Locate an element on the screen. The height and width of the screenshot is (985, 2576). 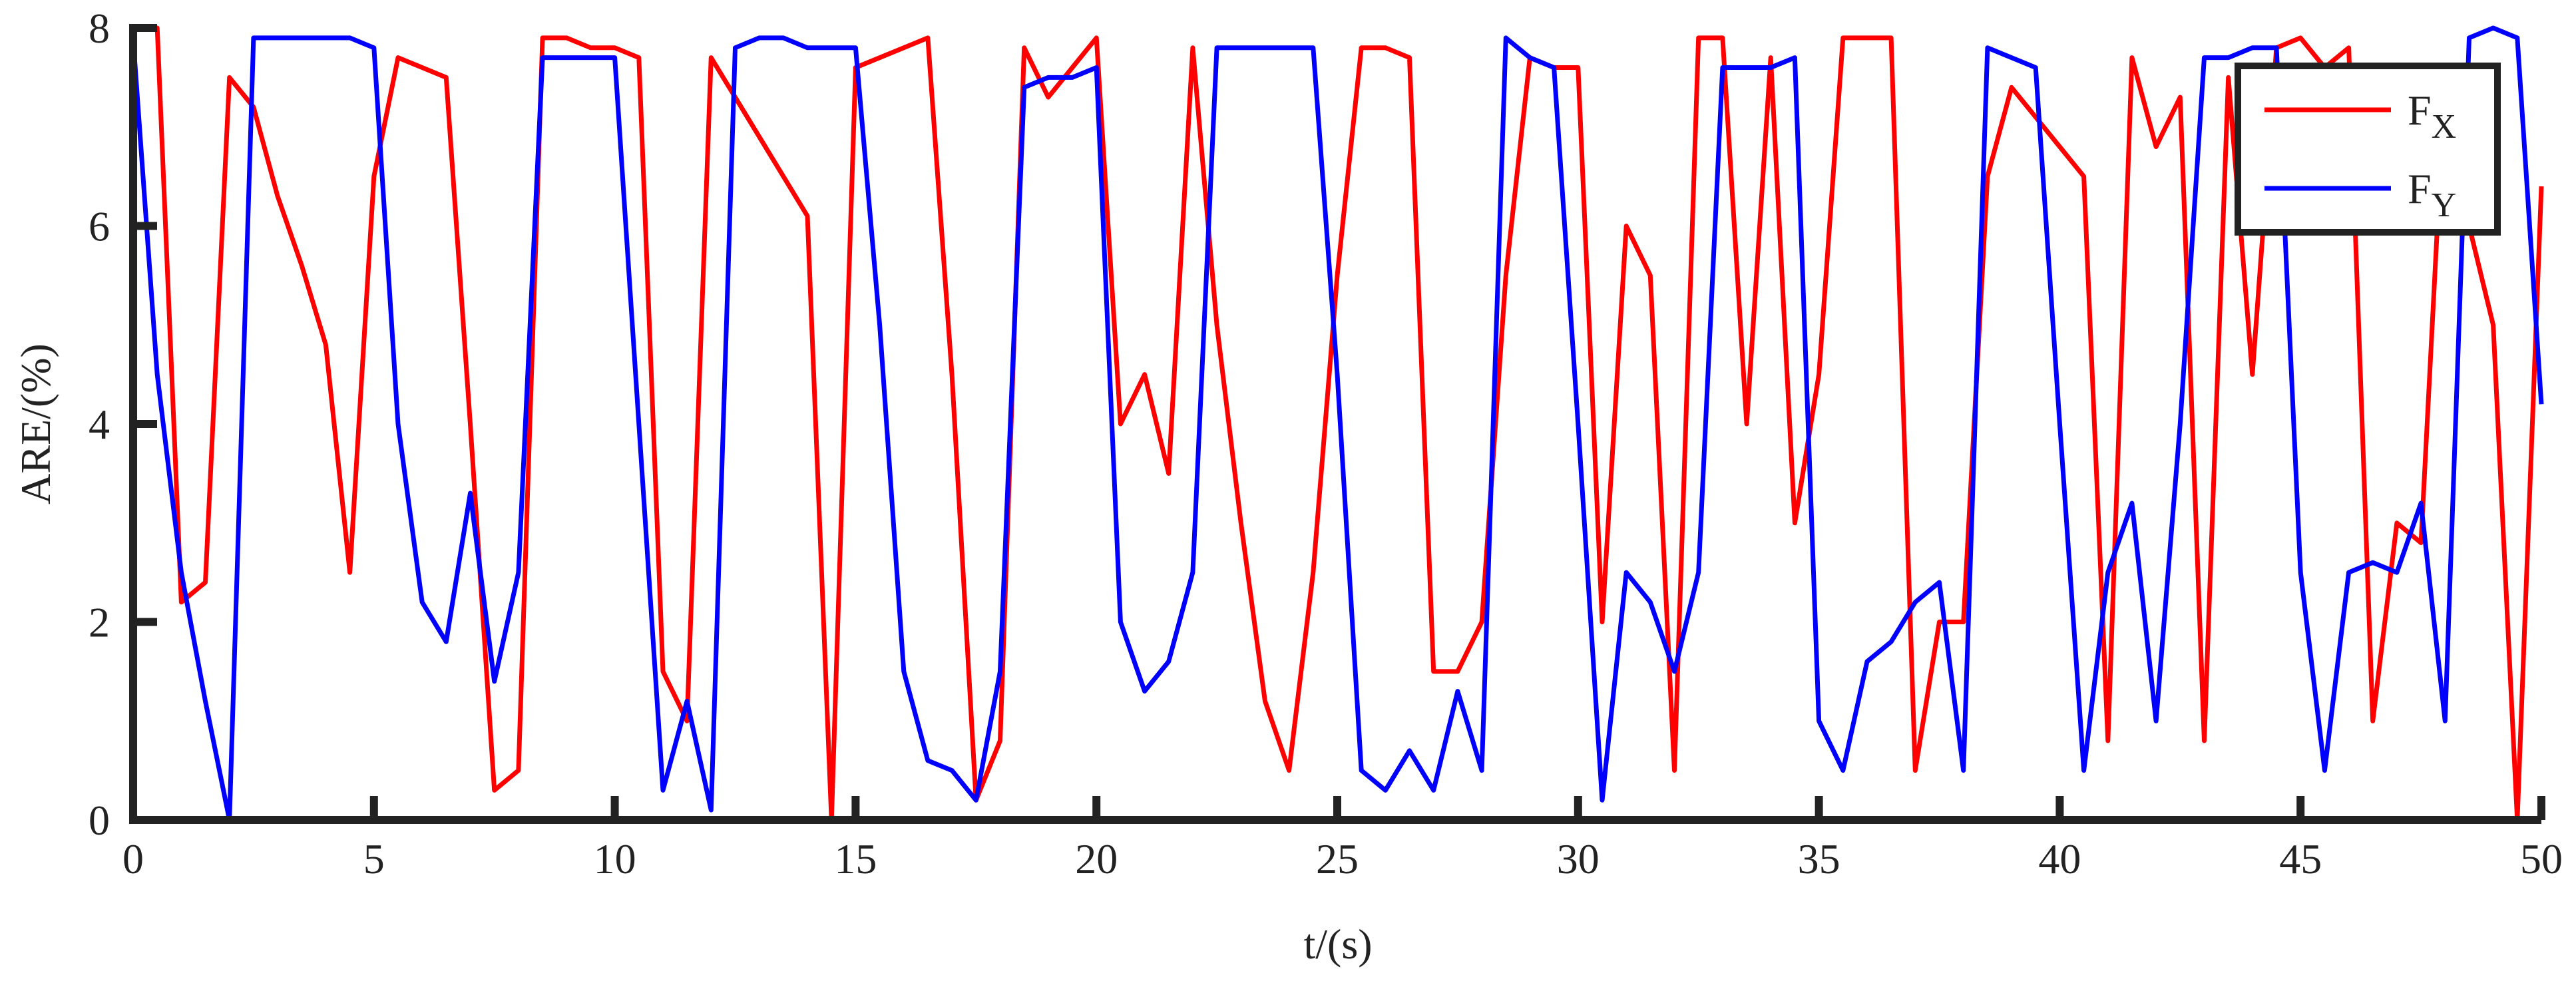
x-tick-label: 45 is located at coordinates (2300, 859).